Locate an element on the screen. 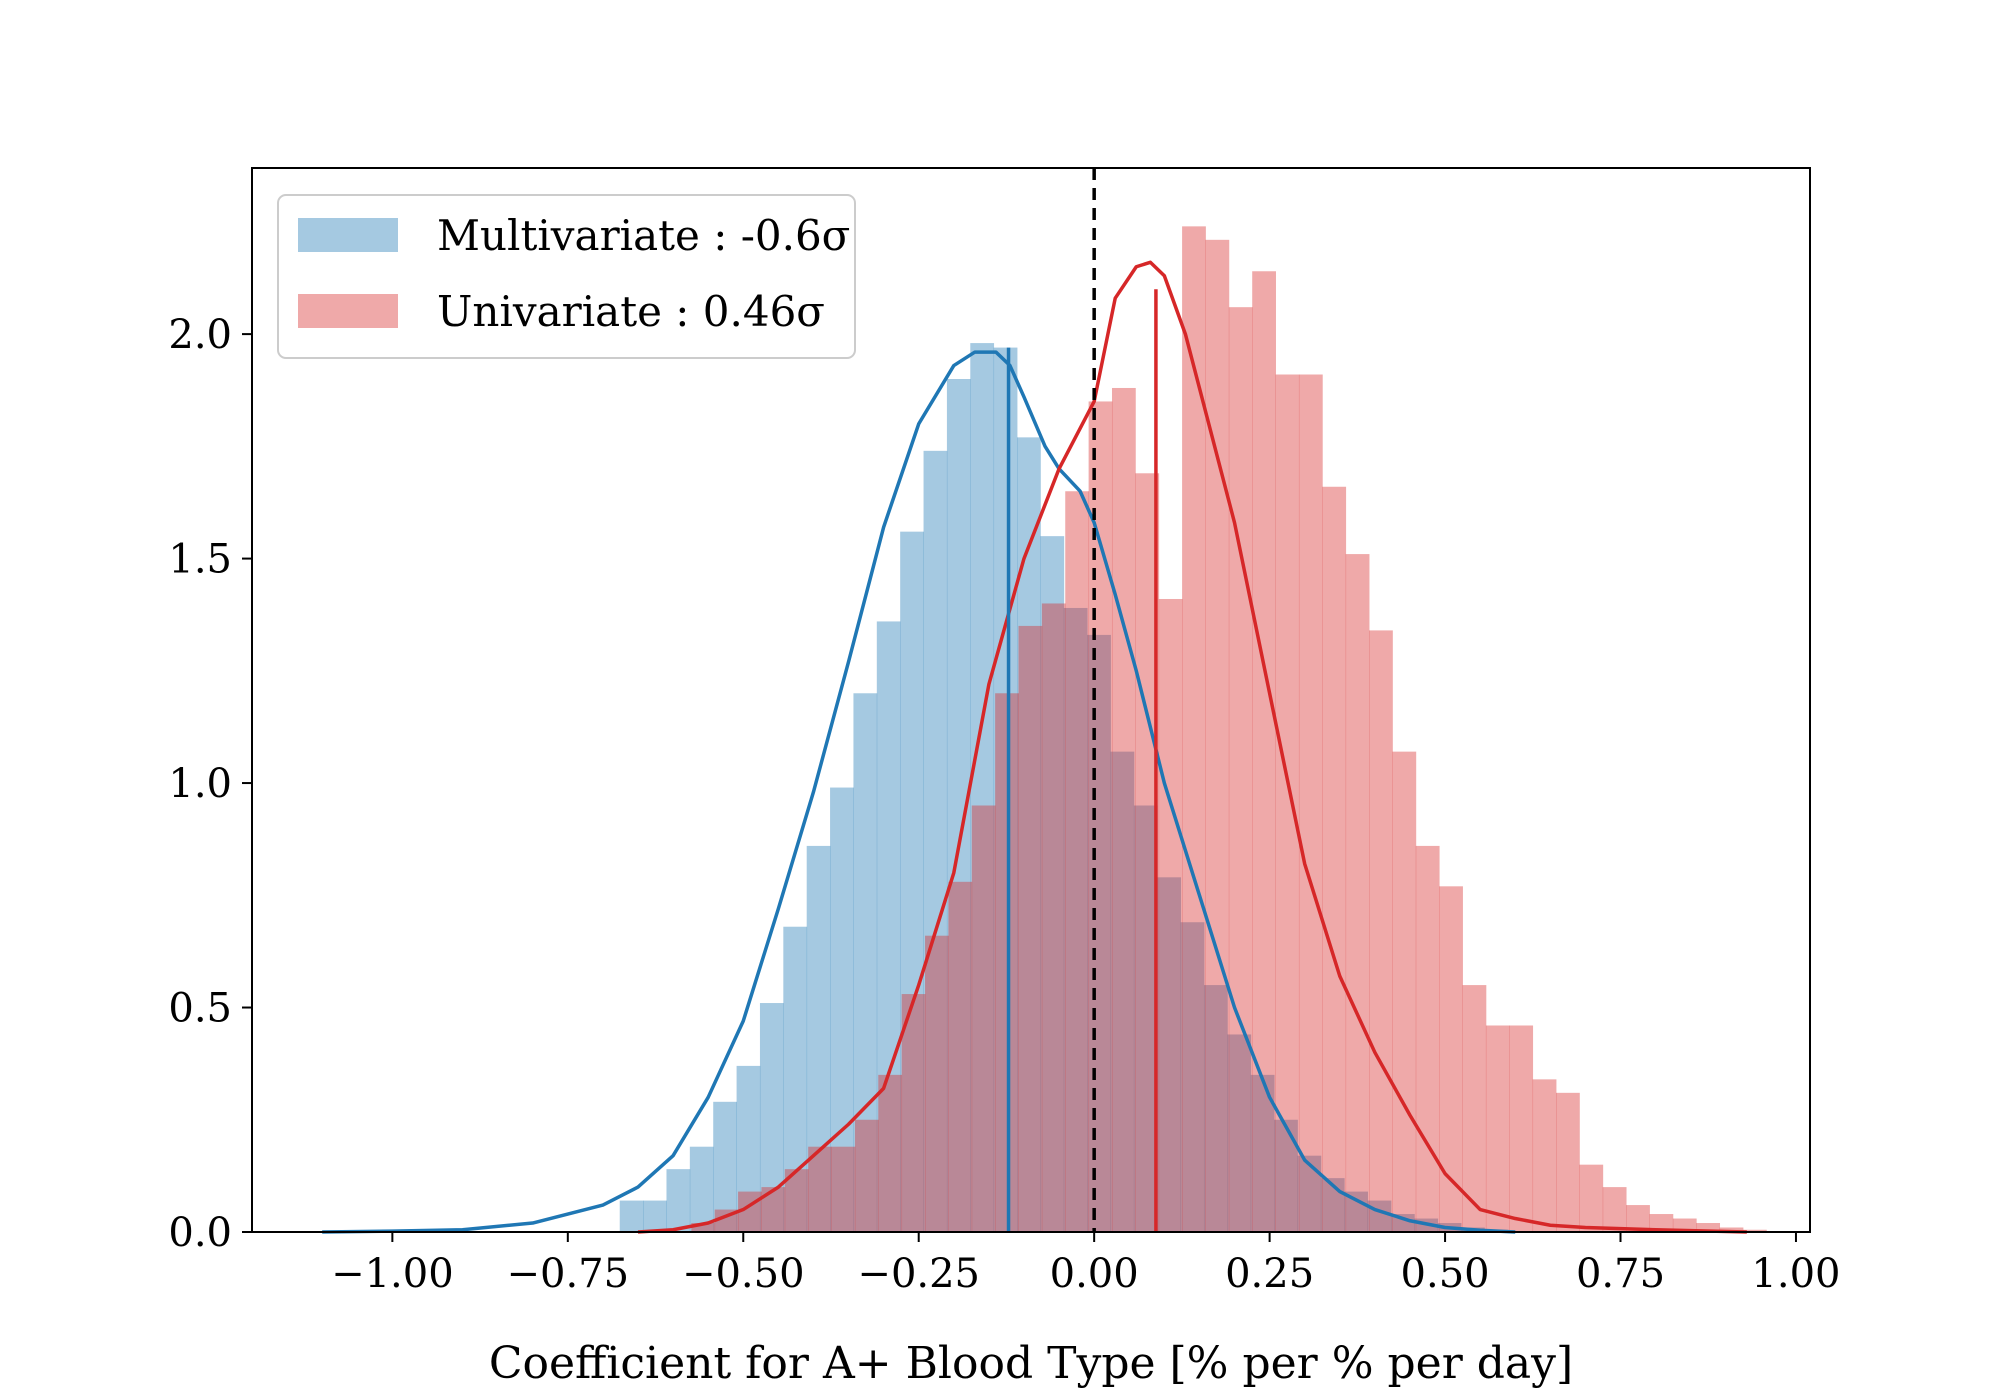 The image size is (2000, 1400). legend-swatch-univariate is located at coordinates (348, 311).